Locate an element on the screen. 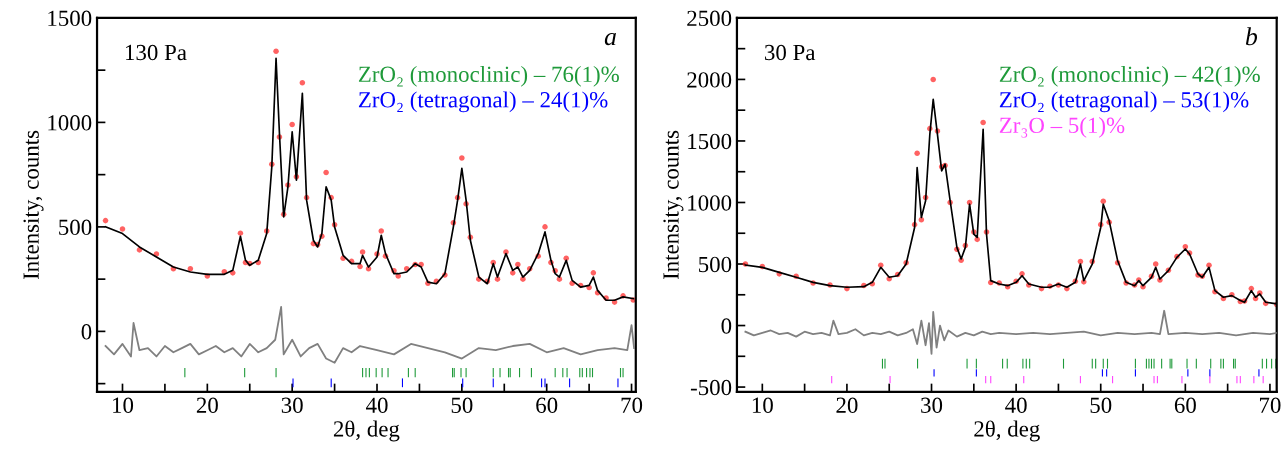  text: ZrO₂ (monoclinic) – 42(1)% is located at coordinates (1129, 76).